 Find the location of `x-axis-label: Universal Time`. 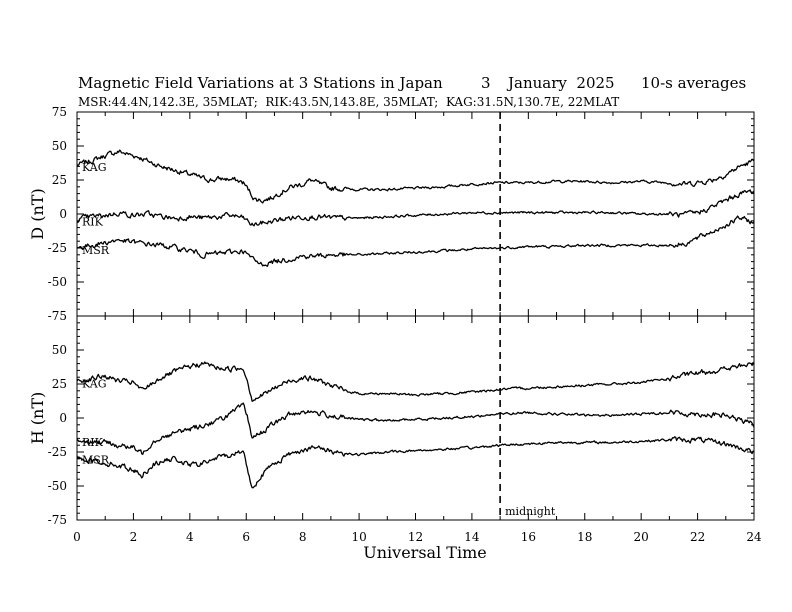

x-axis-label: Universal Time is located at coordinates (424, 552).